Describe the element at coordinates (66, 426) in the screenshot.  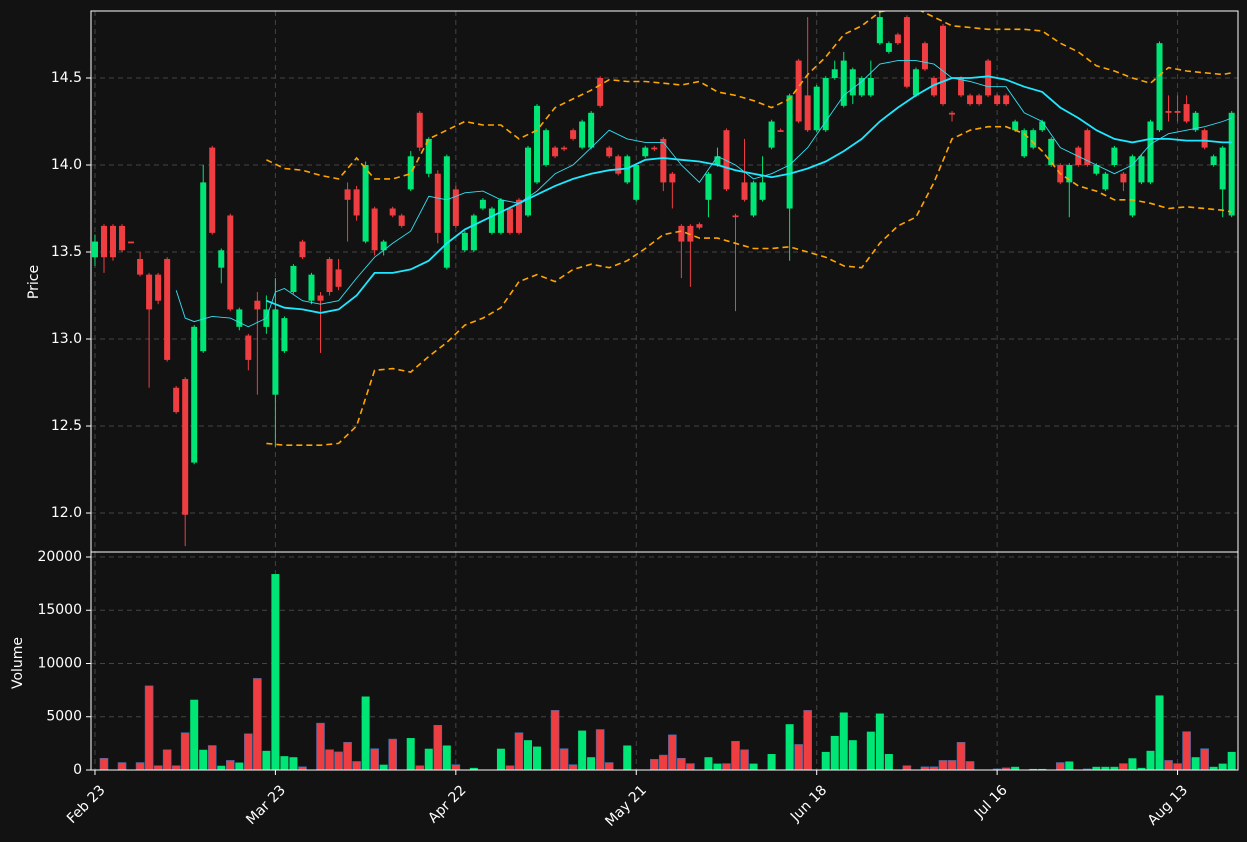
I see `y-tick-label: 12.5` at that location.